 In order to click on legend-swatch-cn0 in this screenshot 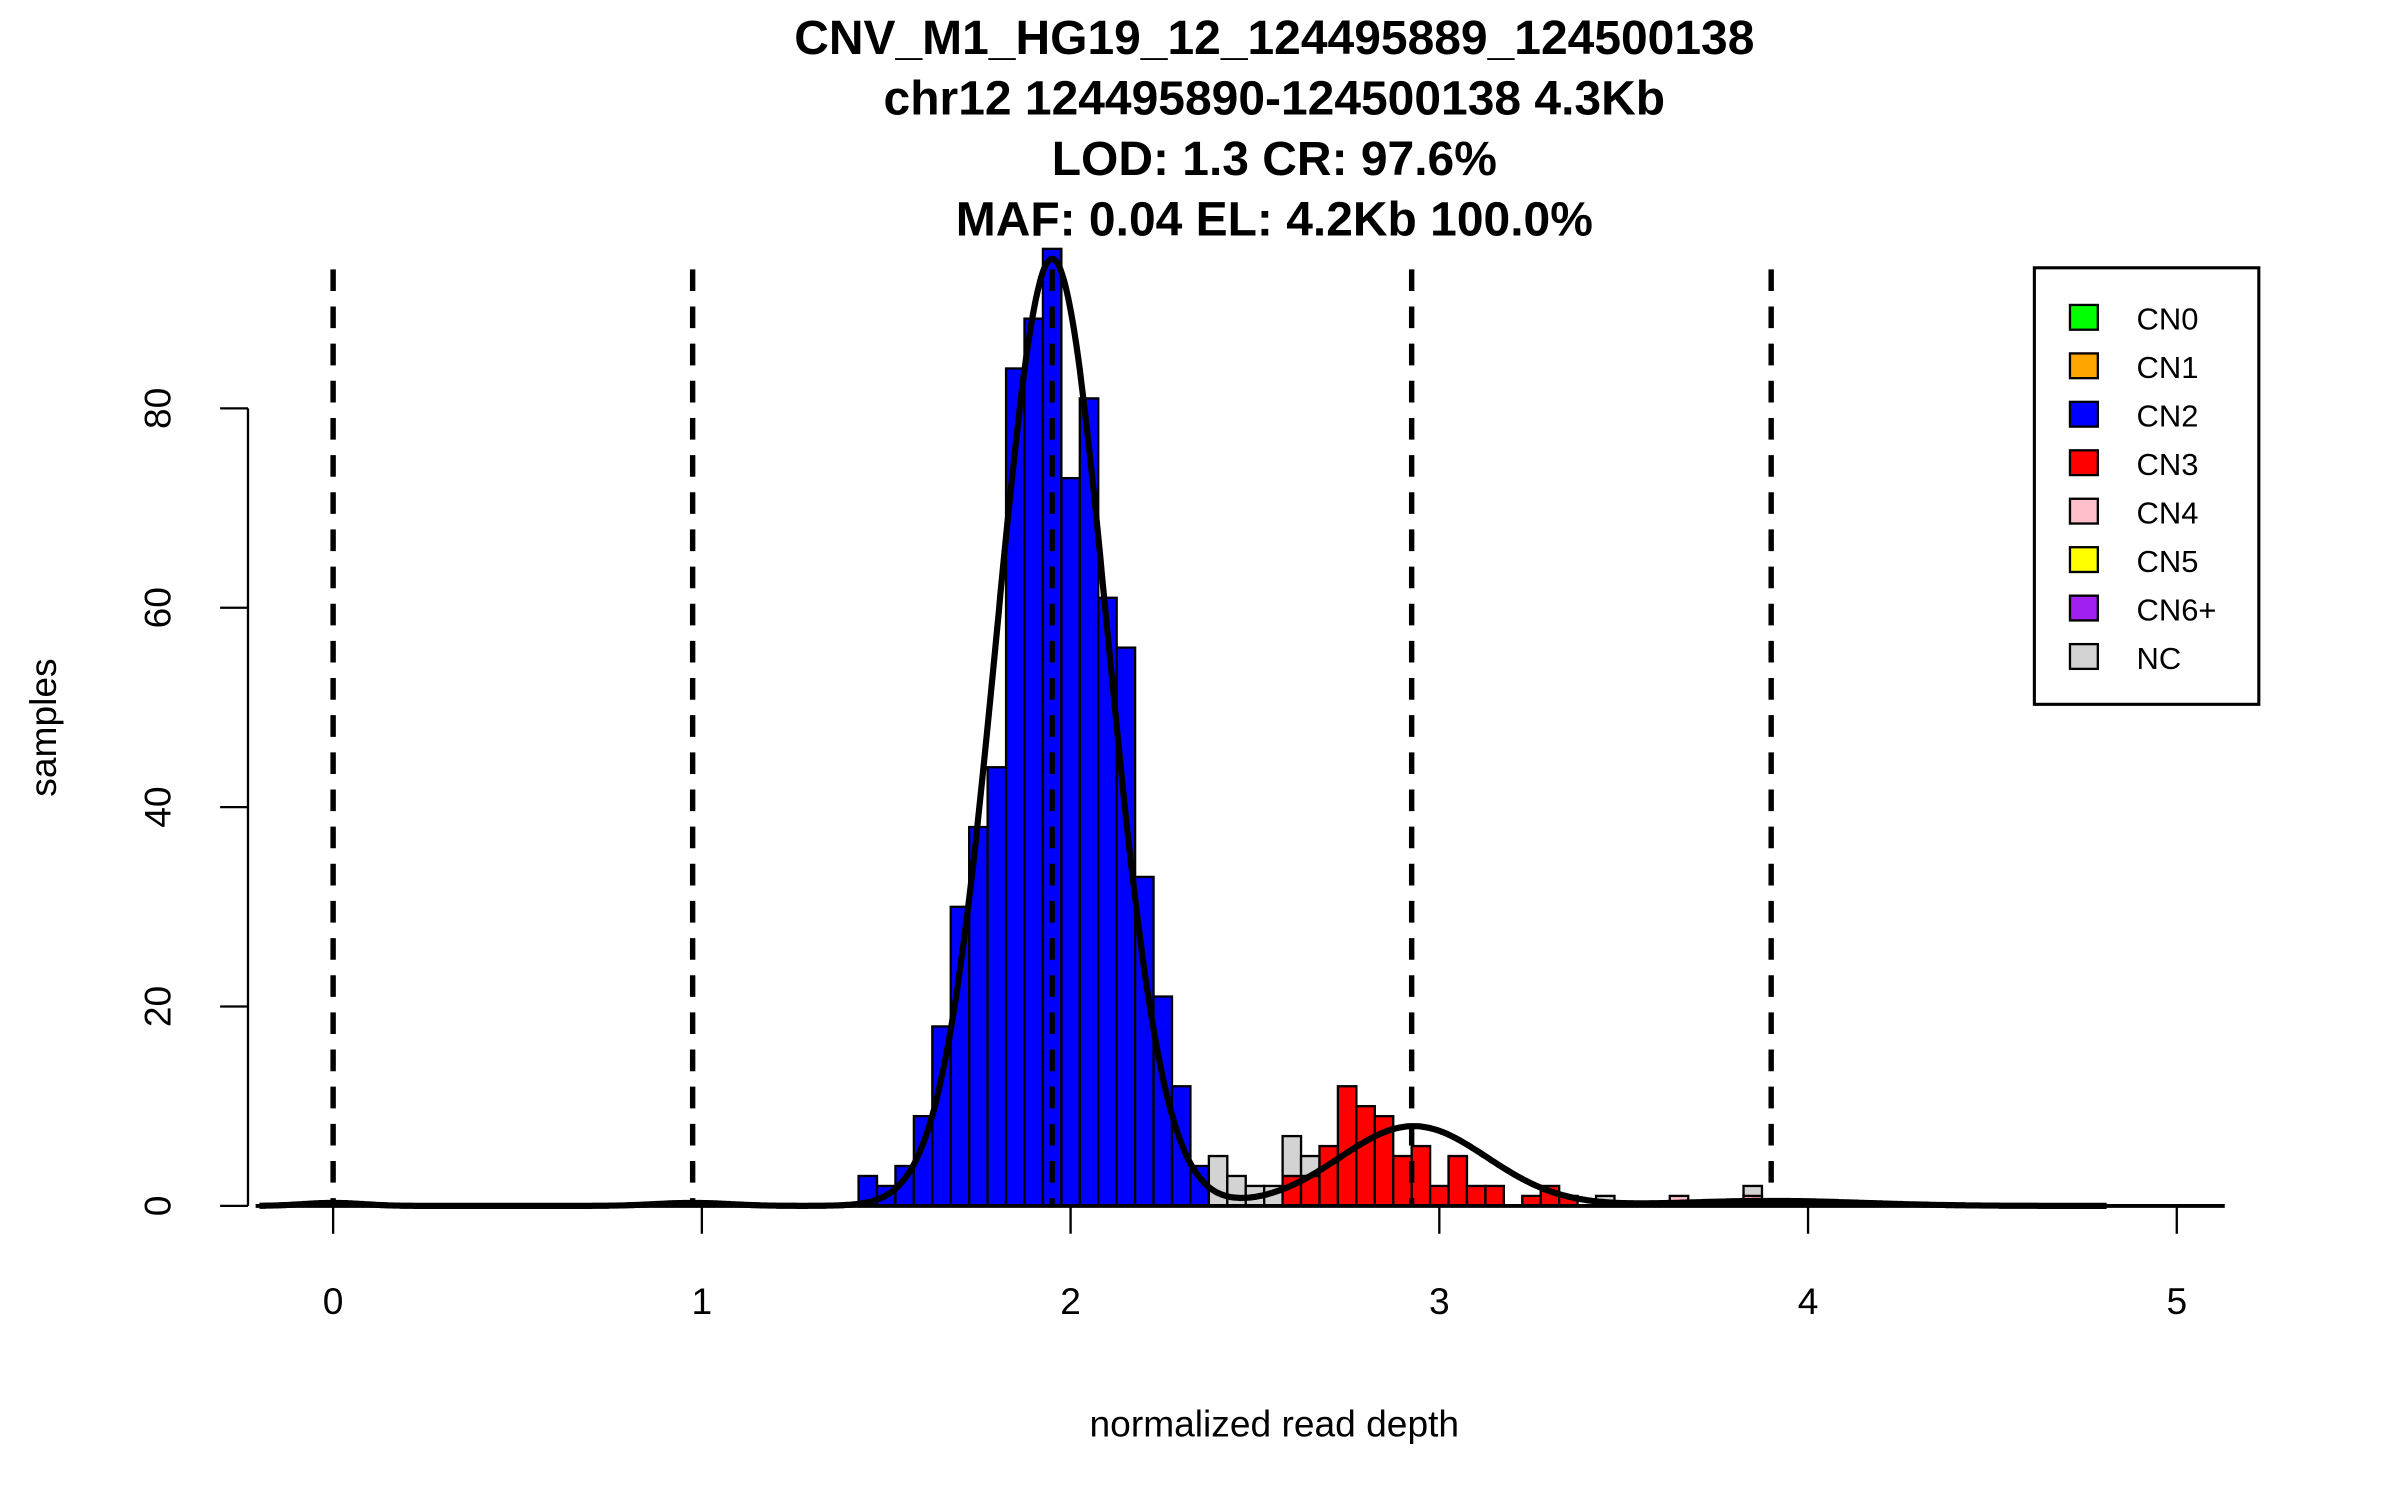, I will do `click(2083, 317)`.